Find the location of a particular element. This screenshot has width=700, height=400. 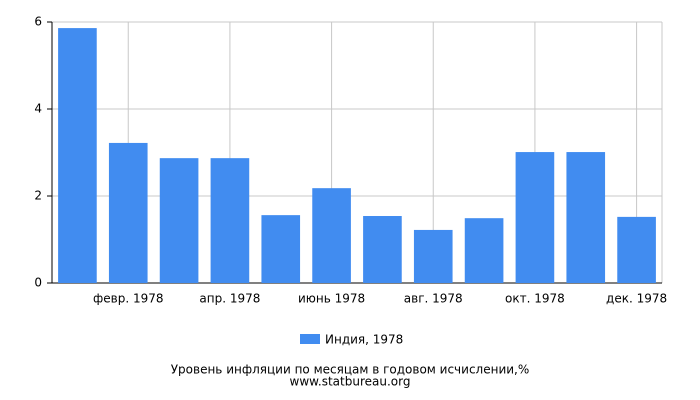

x-tick-label: апр. 1978 is located at coordinates (229, 299).